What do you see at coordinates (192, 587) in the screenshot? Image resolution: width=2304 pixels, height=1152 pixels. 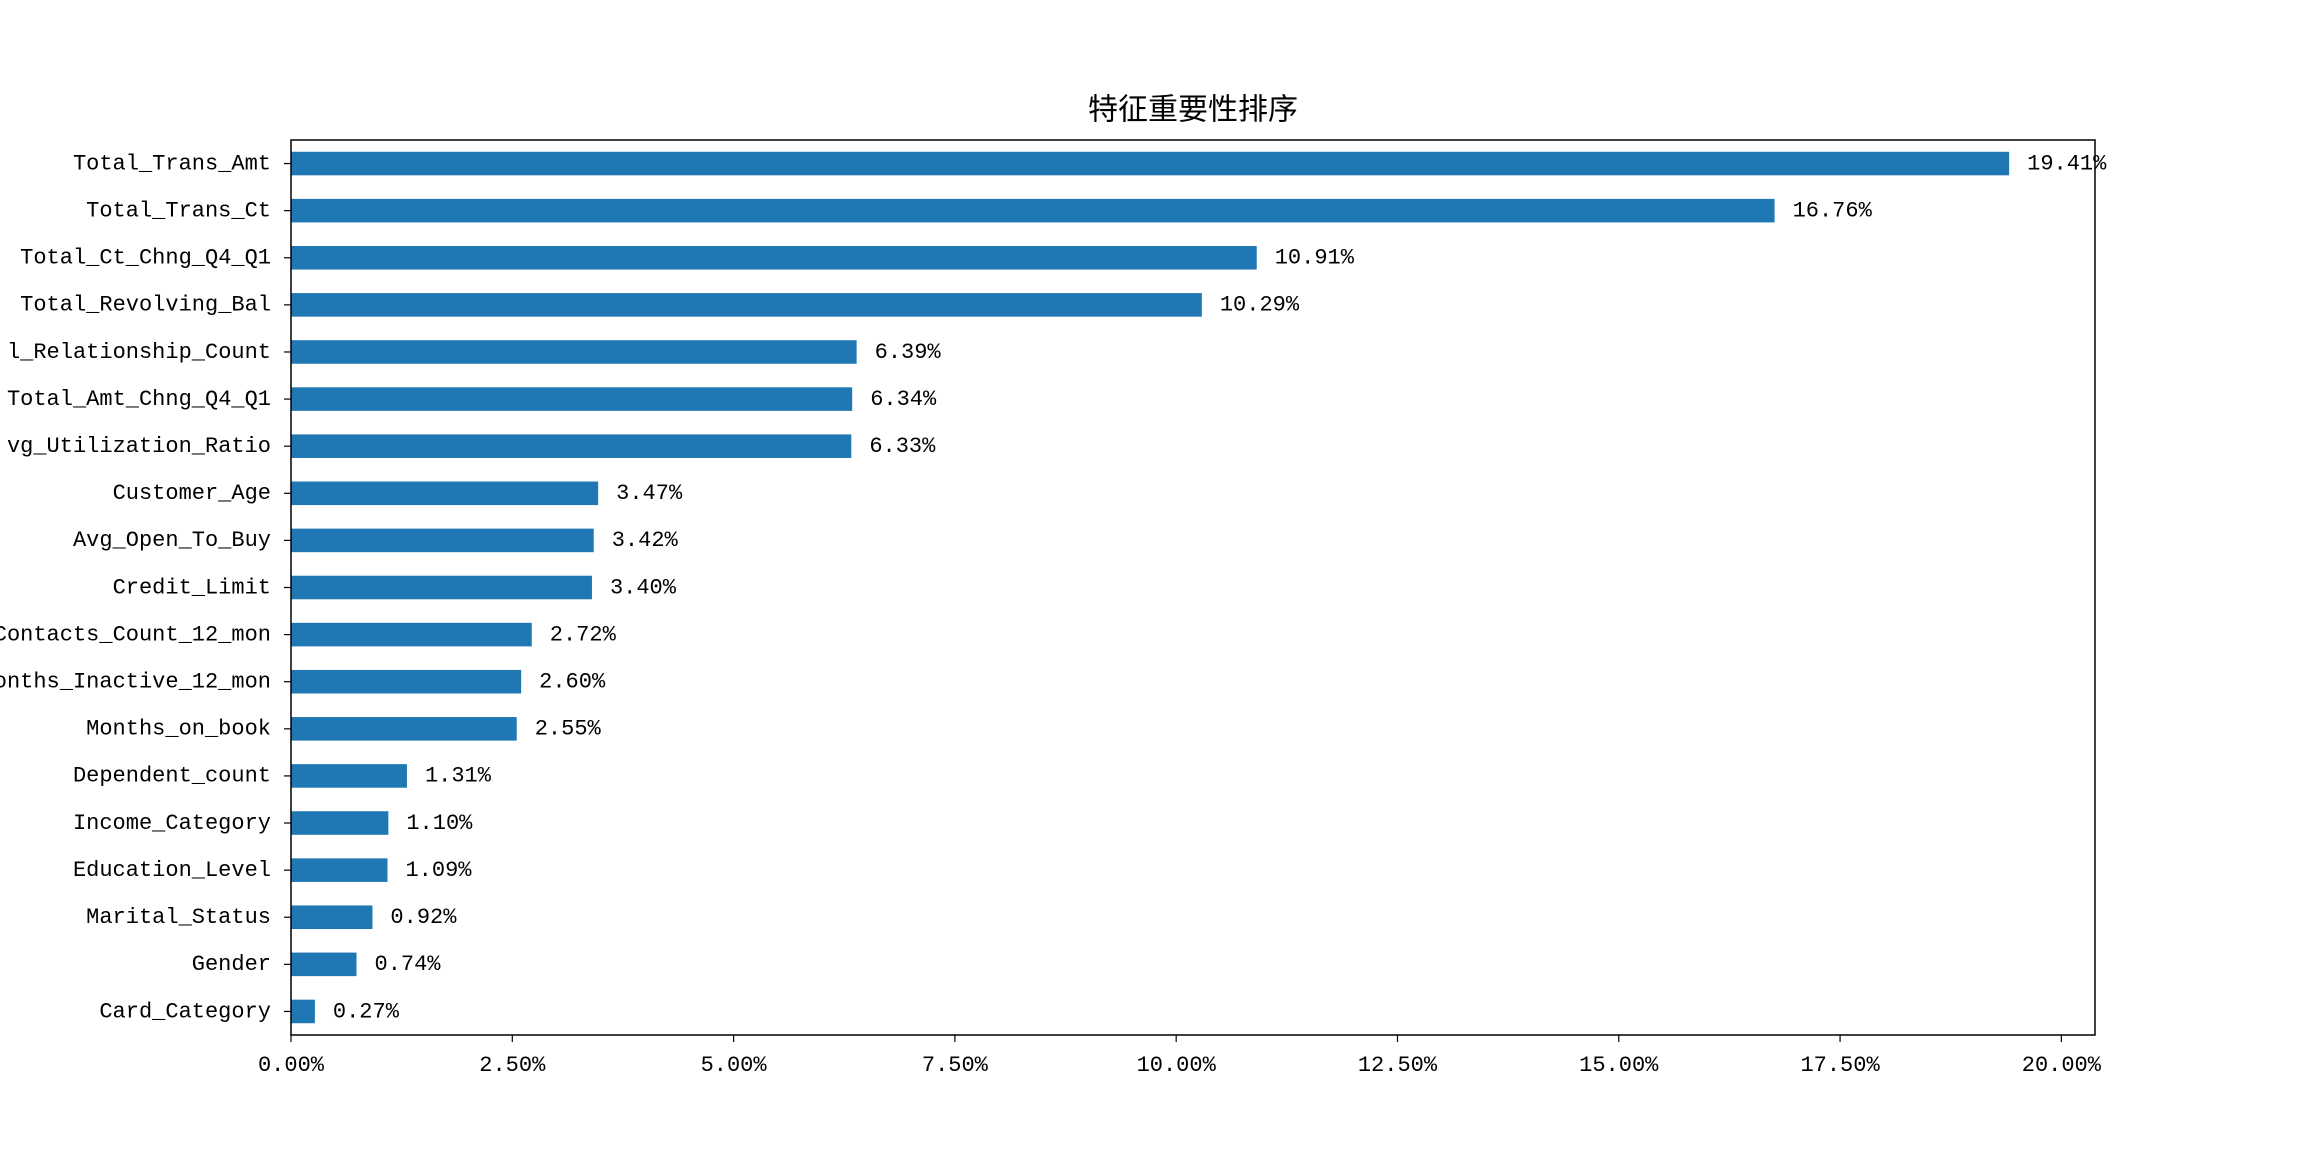 I see `y-tick-label: Credit_Limit` at bounding box center [192, 587].